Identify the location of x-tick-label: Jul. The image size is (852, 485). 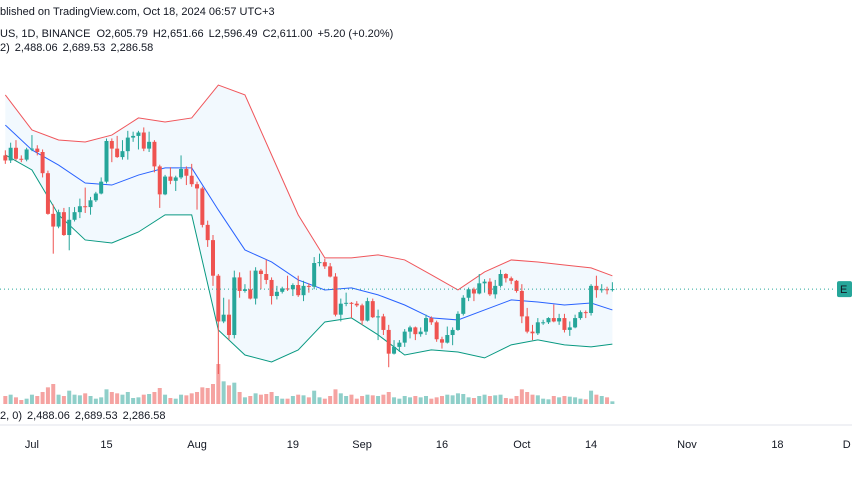
(32, 445).